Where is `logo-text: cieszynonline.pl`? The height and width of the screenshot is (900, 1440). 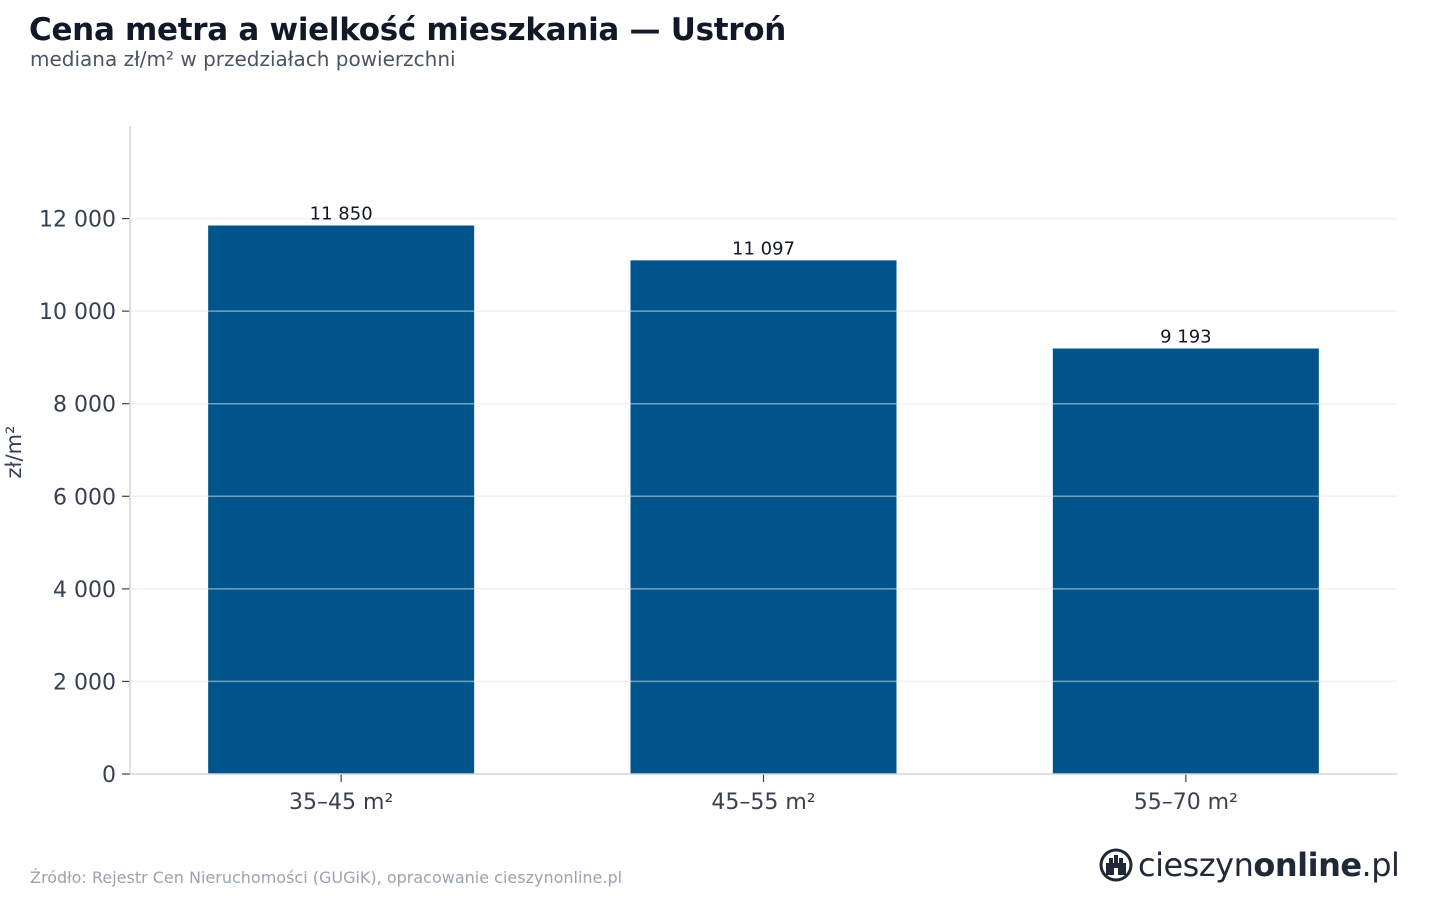
logo-text: cieszynonline.pl is located at coordinates (1269, 865).